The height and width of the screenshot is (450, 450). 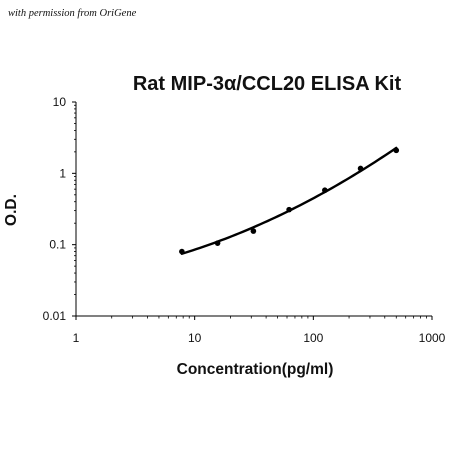 What do you see at coordinates (57, 245) in the screenshot?
I see `y-tick-label: 0.1` at bounding box center [57, 245].